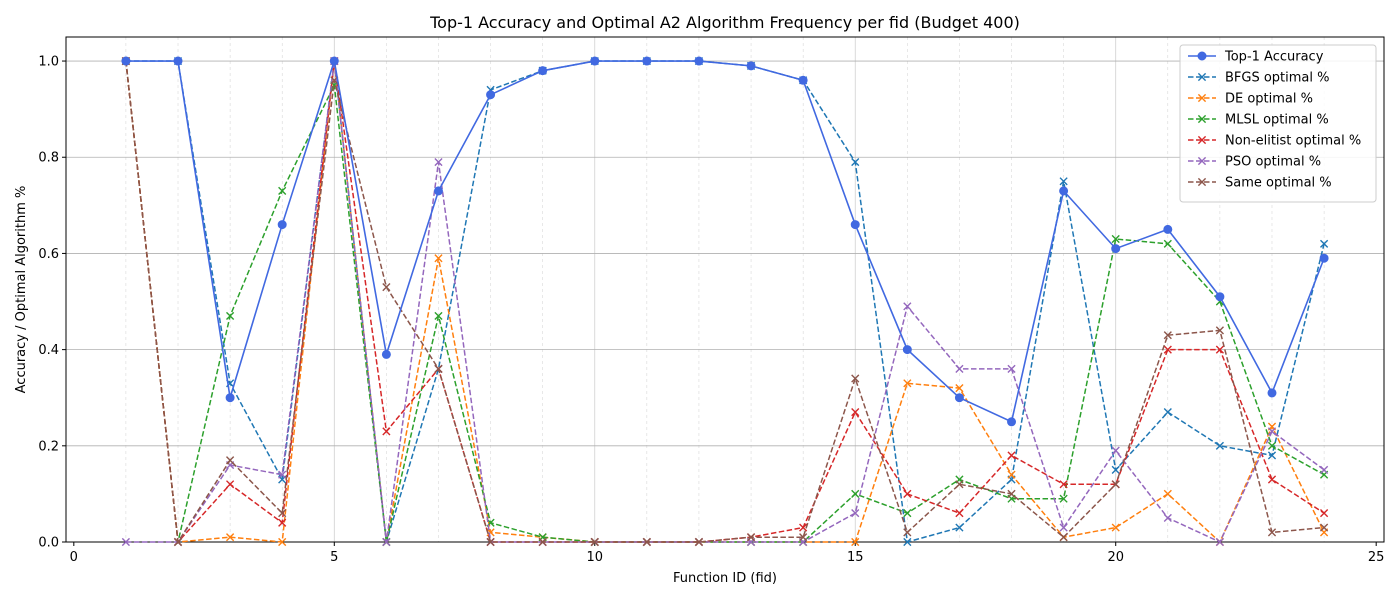 The height and width of the screenshot is (600, 1400). Describe the element at coordinates (334, 557) in the screenshot. I see `x-tick-label: 5` at that location.